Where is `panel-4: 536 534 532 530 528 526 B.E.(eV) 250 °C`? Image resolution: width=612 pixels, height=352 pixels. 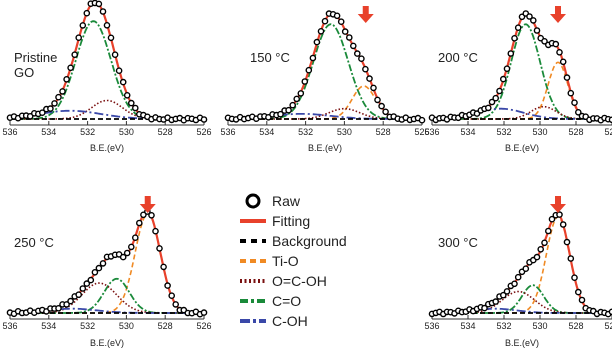
panel-4: 536 534 532 530 528 526 B.E.(eV) 250 °C is located at coordinates (107, 272).